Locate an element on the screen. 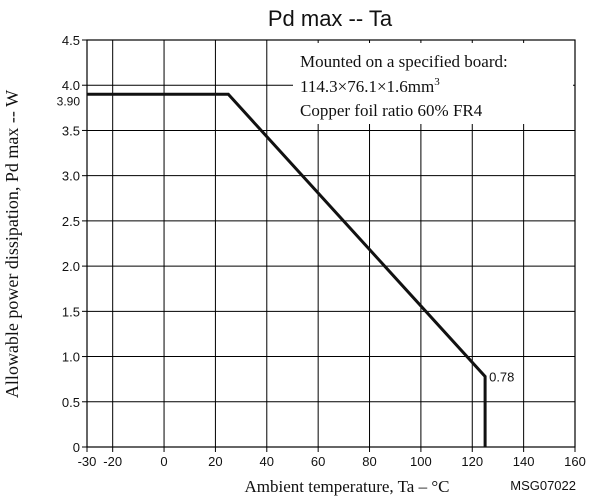  x-tick-label: 20 is located at coordinates (215, 461).